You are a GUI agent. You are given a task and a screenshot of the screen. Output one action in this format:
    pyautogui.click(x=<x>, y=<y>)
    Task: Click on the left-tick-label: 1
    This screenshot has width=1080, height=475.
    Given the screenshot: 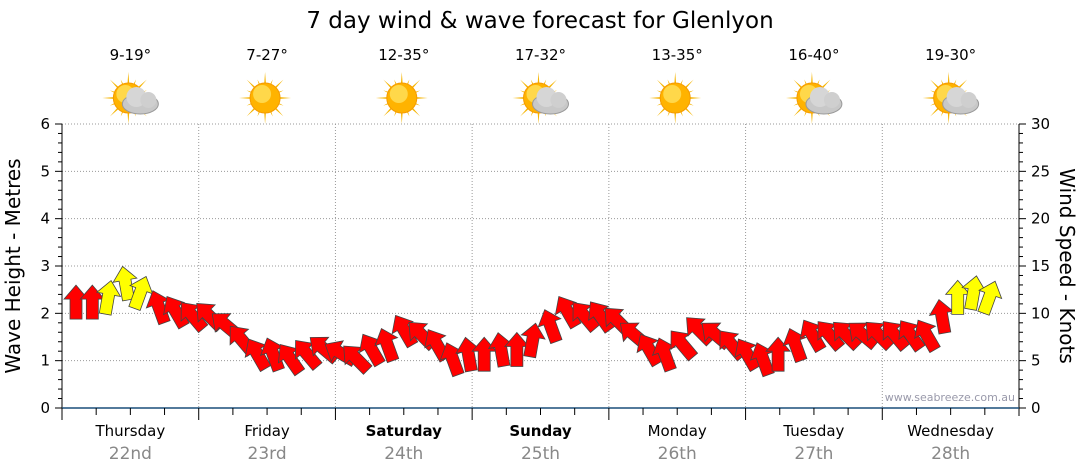 What is the action you would take?
    pyautogui.click(x=45, y=361)
    